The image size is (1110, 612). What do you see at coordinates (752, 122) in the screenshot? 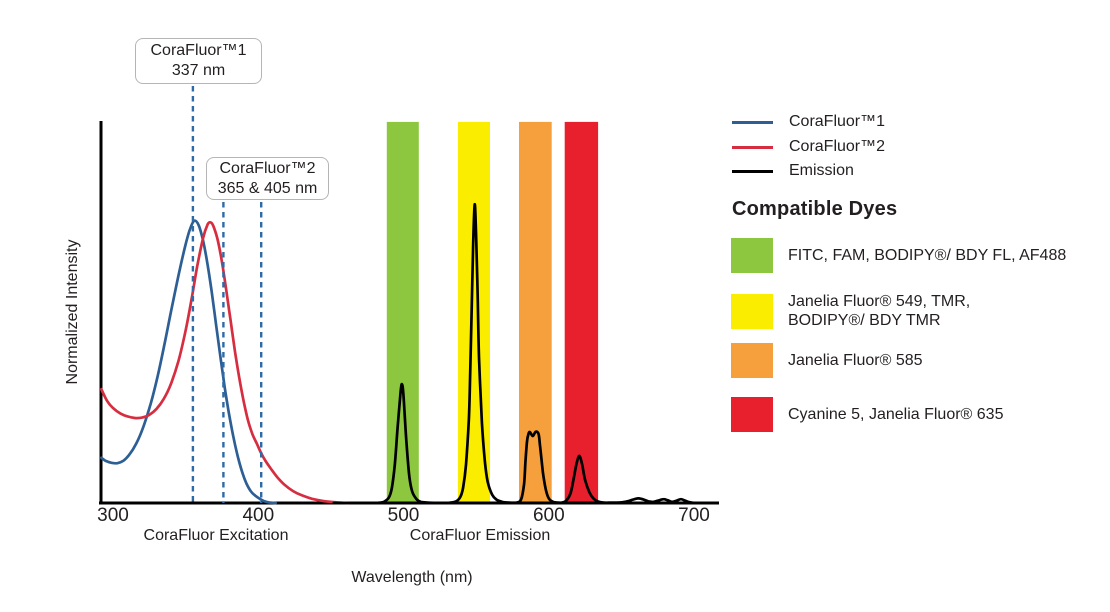
I see `legend-line-corafluor1-icon` at bounding box center [752, 122].